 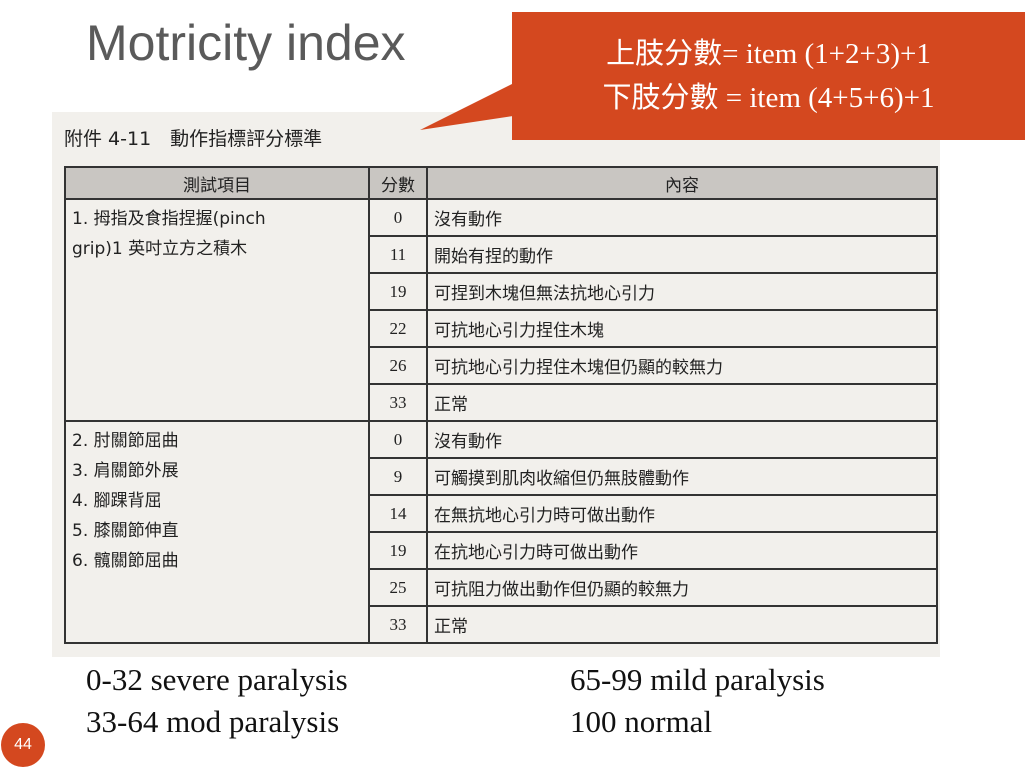 I want to click on content-cell: 在抗地心引力時可做出動作, so click(x=682, y=550).